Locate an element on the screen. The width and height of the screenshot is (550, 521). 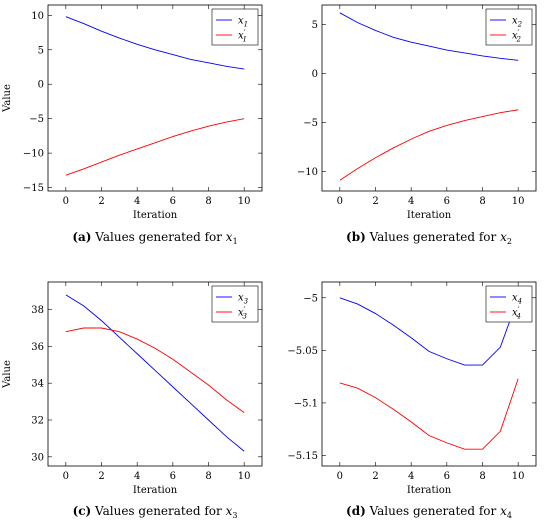
legend: x2x′ 2 is located at coordinates (509, 27).